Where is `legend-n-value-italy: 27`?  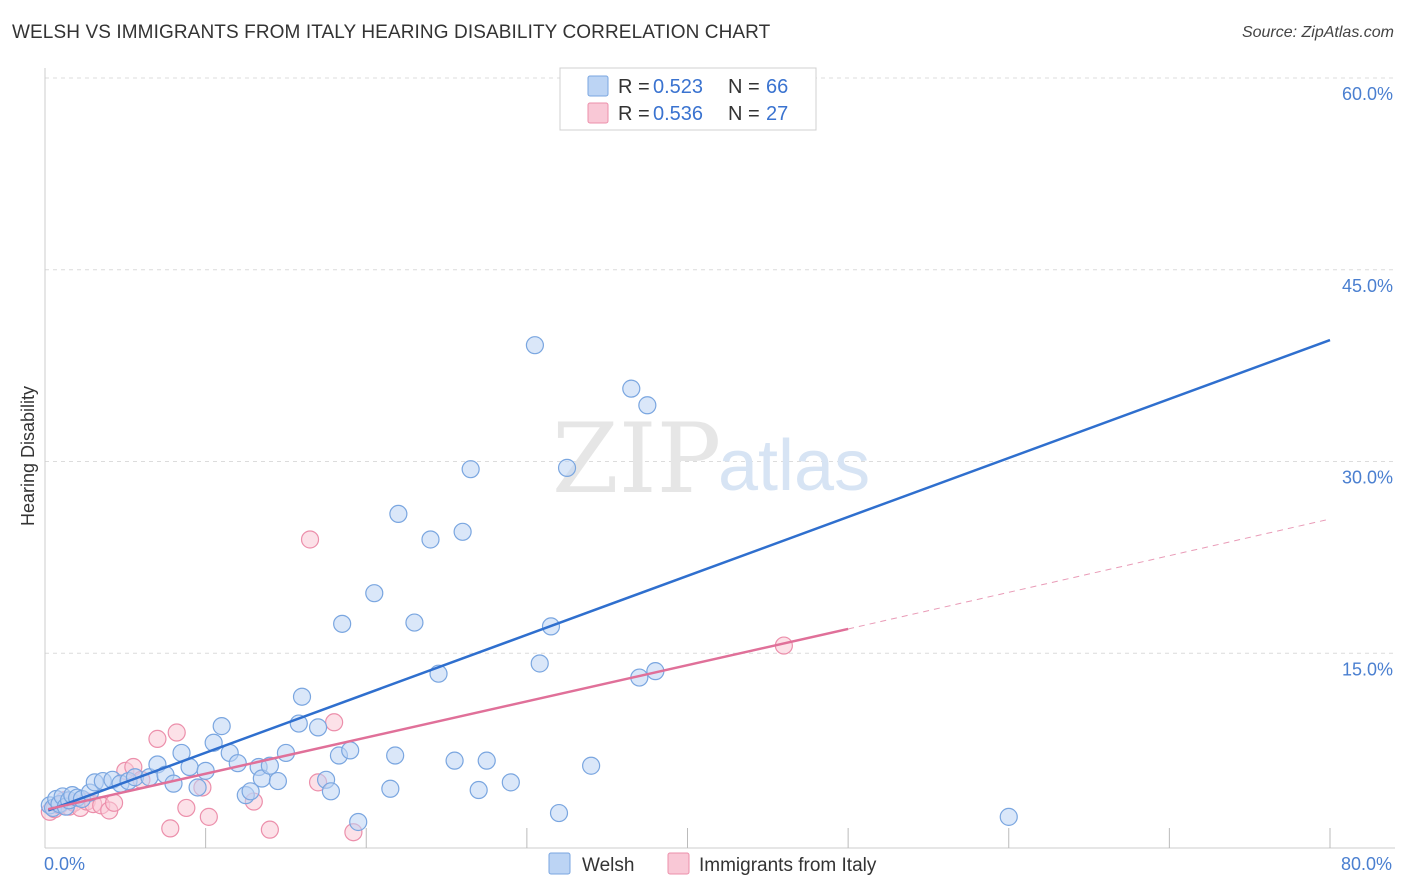
legend-n-value-italy: 27 is located at coordinates (777, 114).